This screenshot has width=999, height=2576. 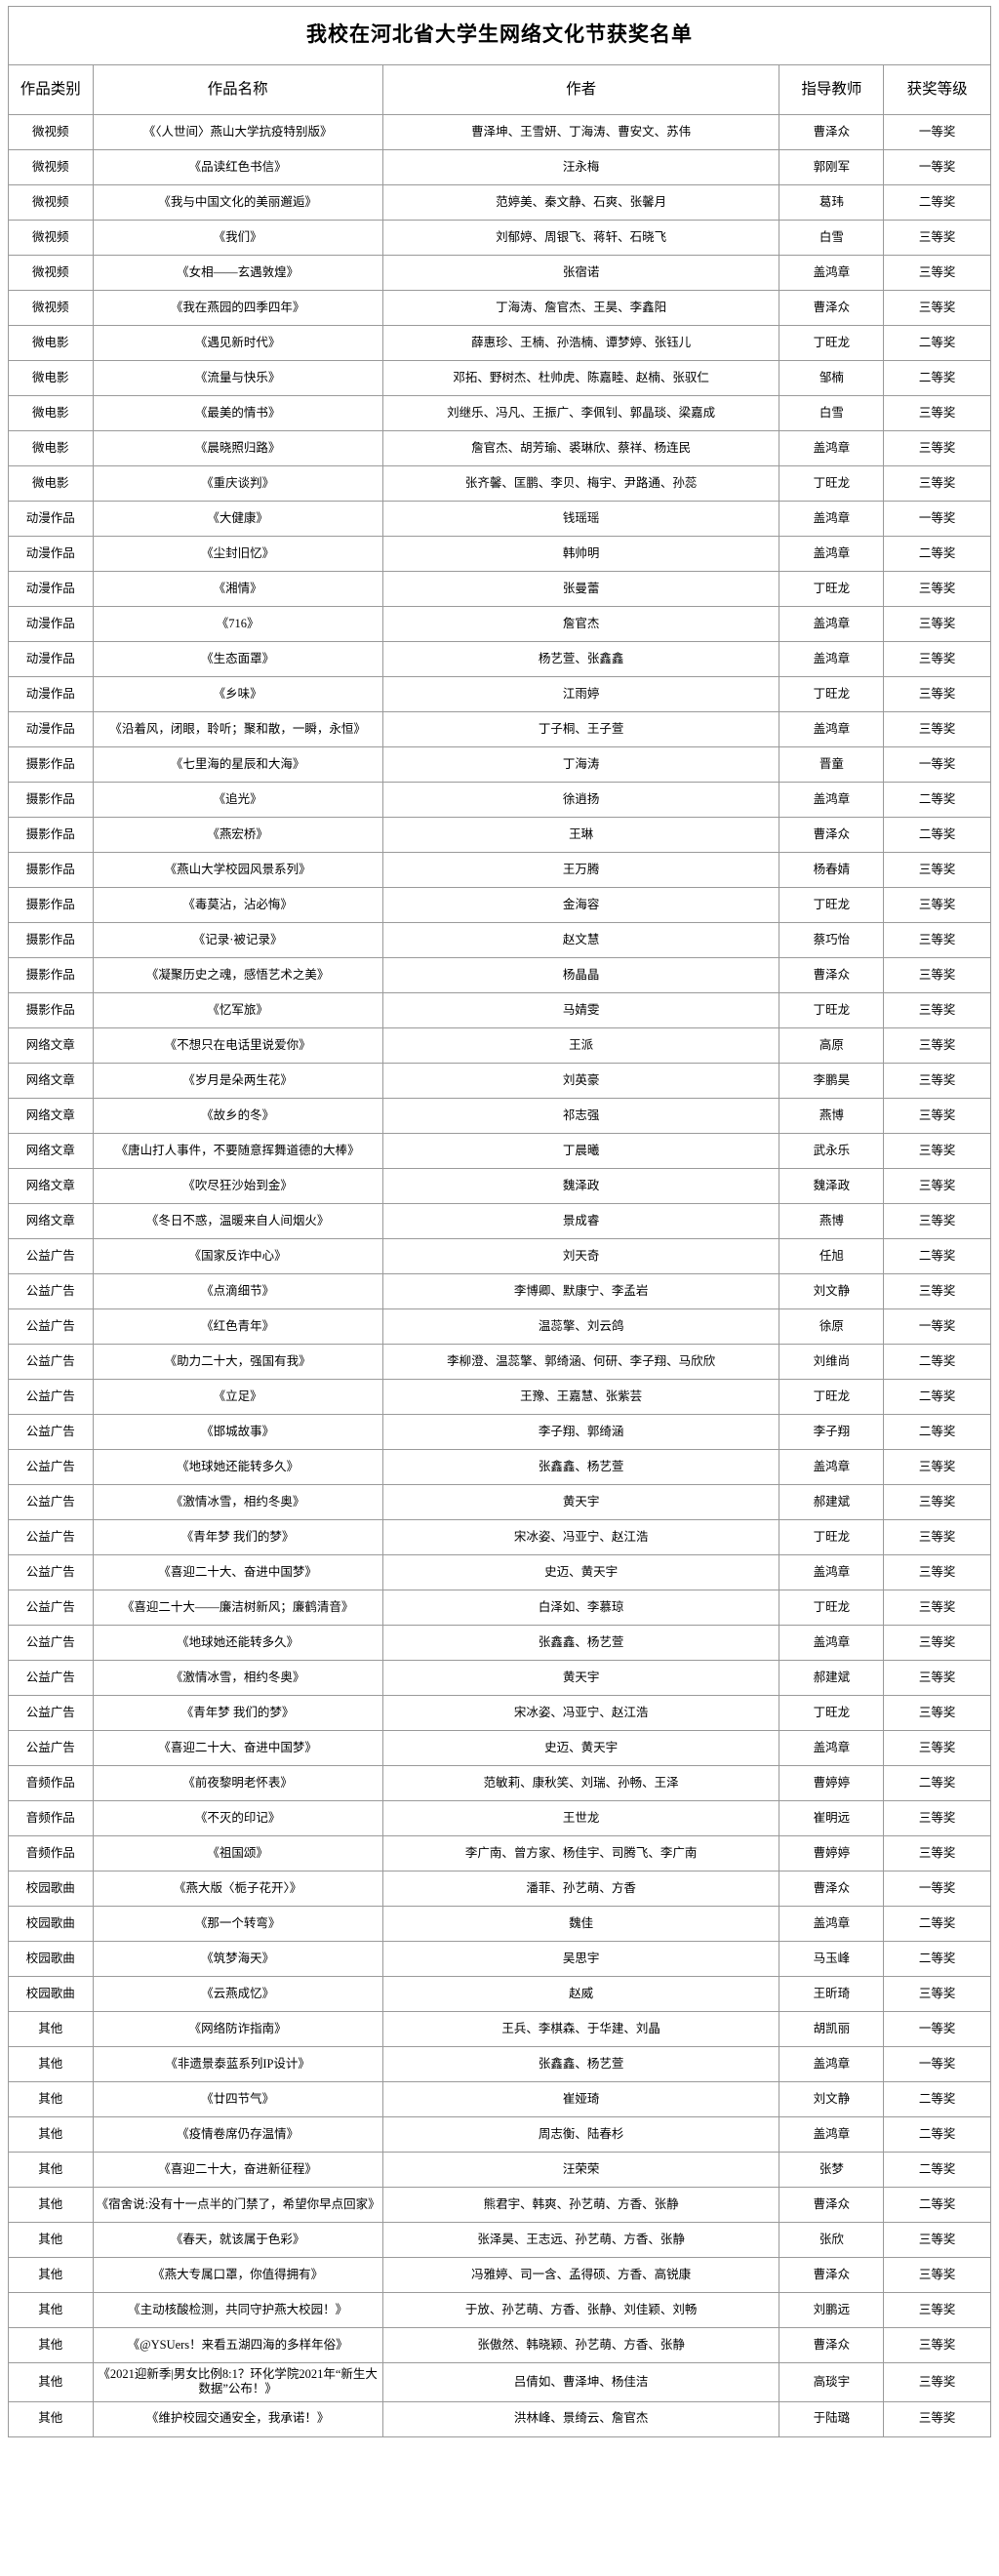 What do you see at coordinates (580, 2134) in the screenshot?
I see `cell-authors: 周志衡、陆春杉` at bounding box center [580, 2134].